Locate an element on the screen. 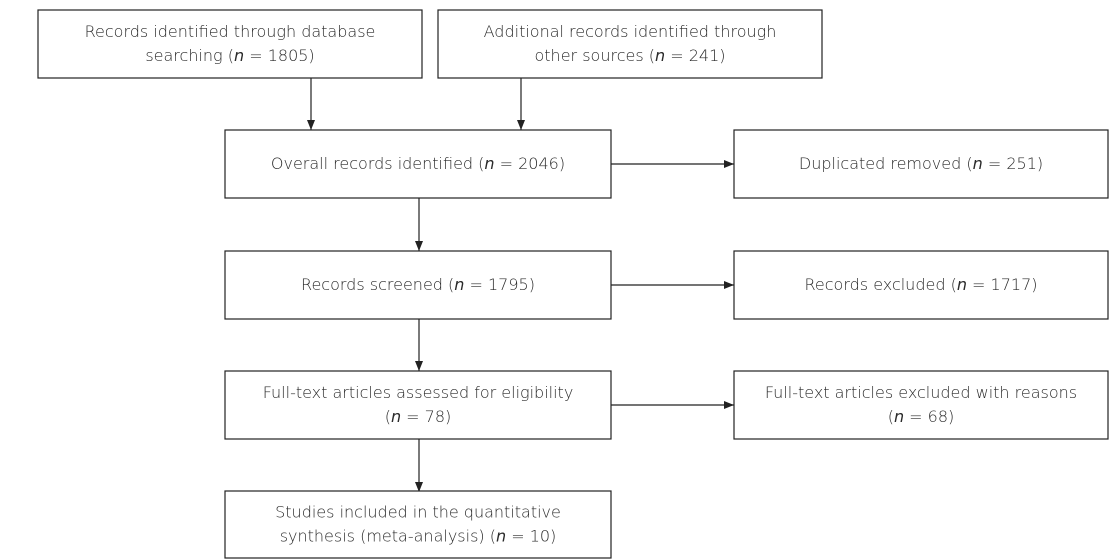 The width and height of the screenshot is (1118, 559). box-label: Records identified through database is located at coordinates (230, 31).